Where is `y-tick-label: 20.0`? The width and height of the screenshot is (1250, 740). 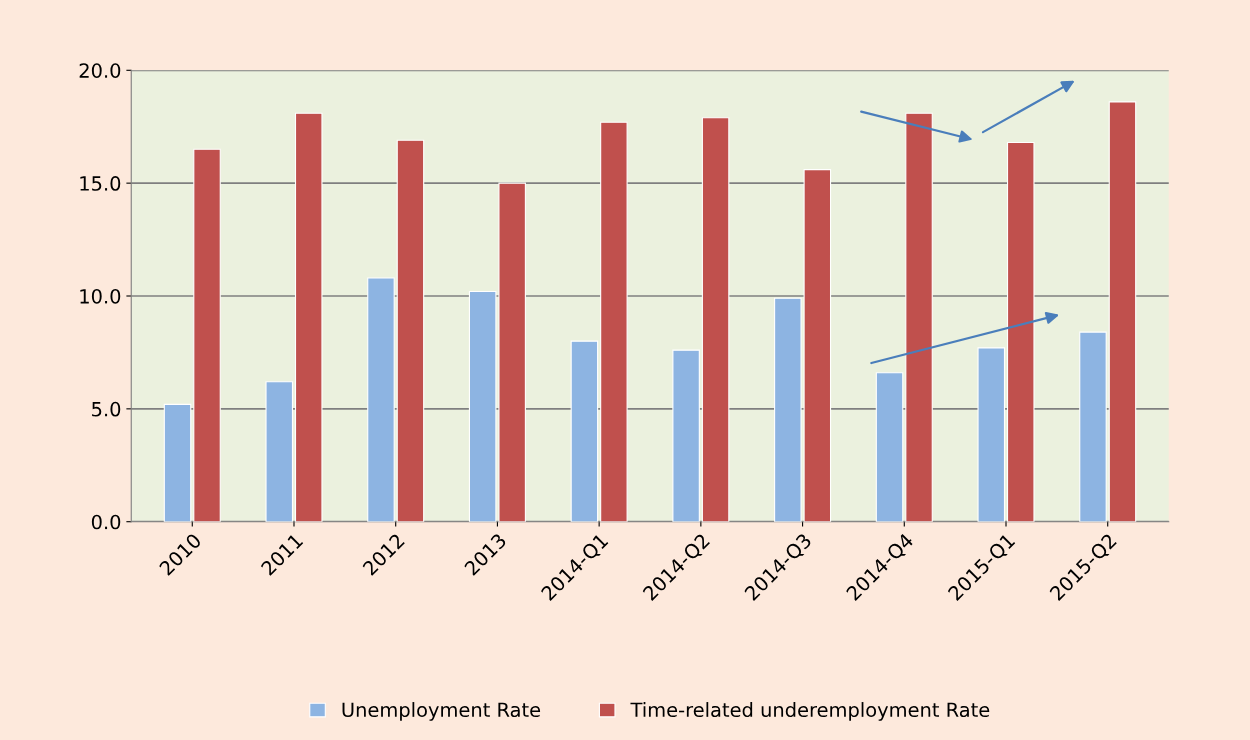 y-tick-label: 20.0 is located at coordinates (100, 70).